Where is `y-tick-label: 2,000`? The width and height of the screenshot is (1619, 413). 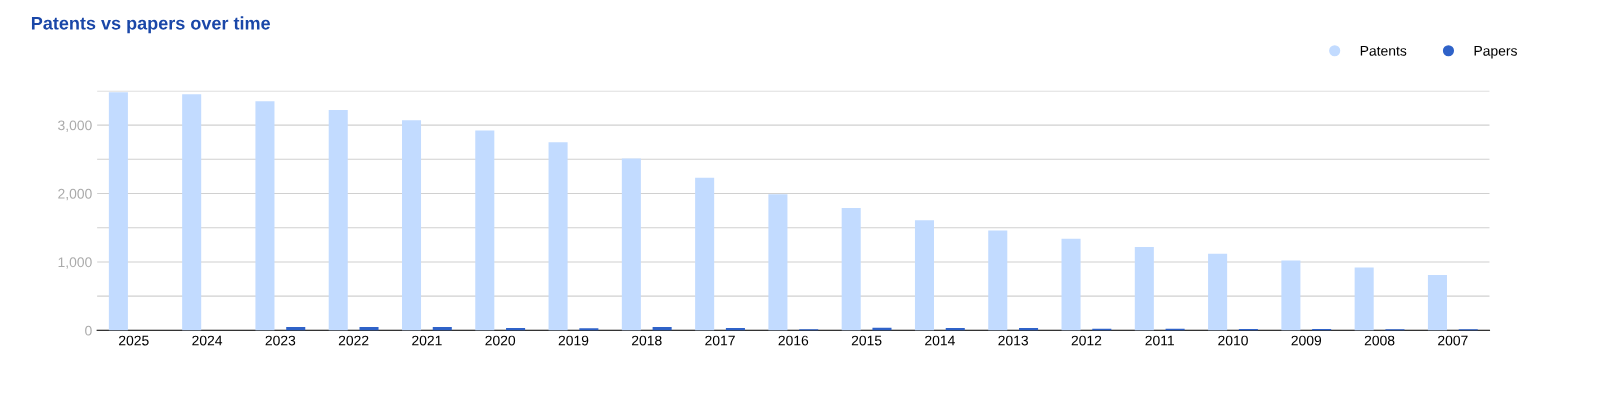
y-tick-label: 2,000 is located at coordinates (75, 194).